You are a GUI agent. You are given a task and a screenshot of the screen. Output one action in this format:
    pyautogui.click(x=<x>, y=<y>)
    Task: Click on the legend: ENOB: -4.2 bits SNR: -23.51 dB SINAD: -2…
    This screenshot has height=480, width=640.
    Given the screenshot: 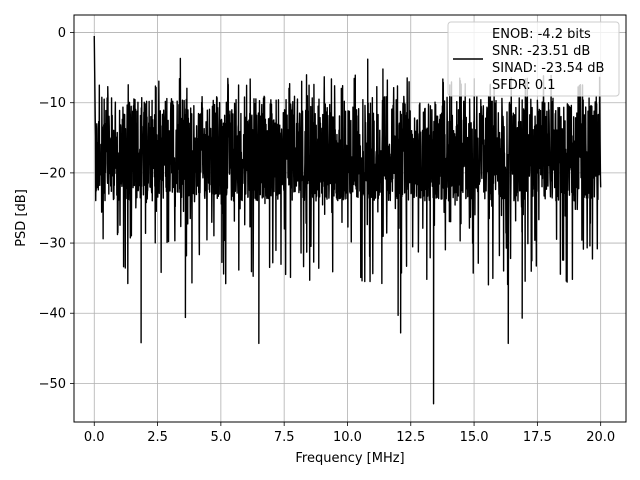 What is the action you would take?
    pyautogui.click(x=533, y=59)
    